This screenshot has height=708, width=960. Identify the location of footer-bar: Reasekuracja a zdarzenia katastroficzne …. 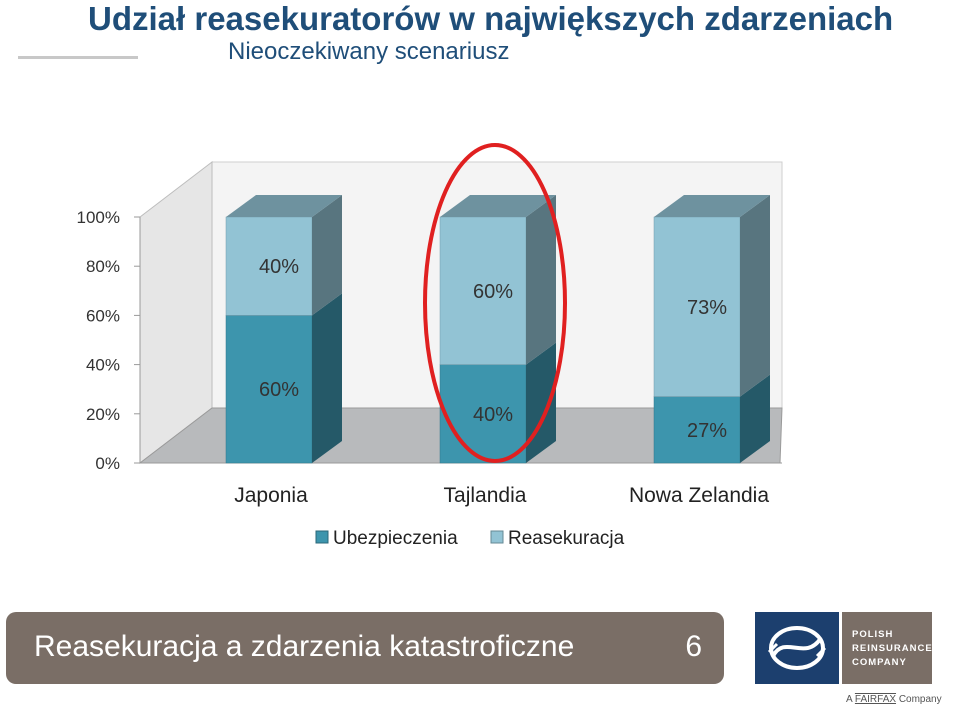
(365, 648).